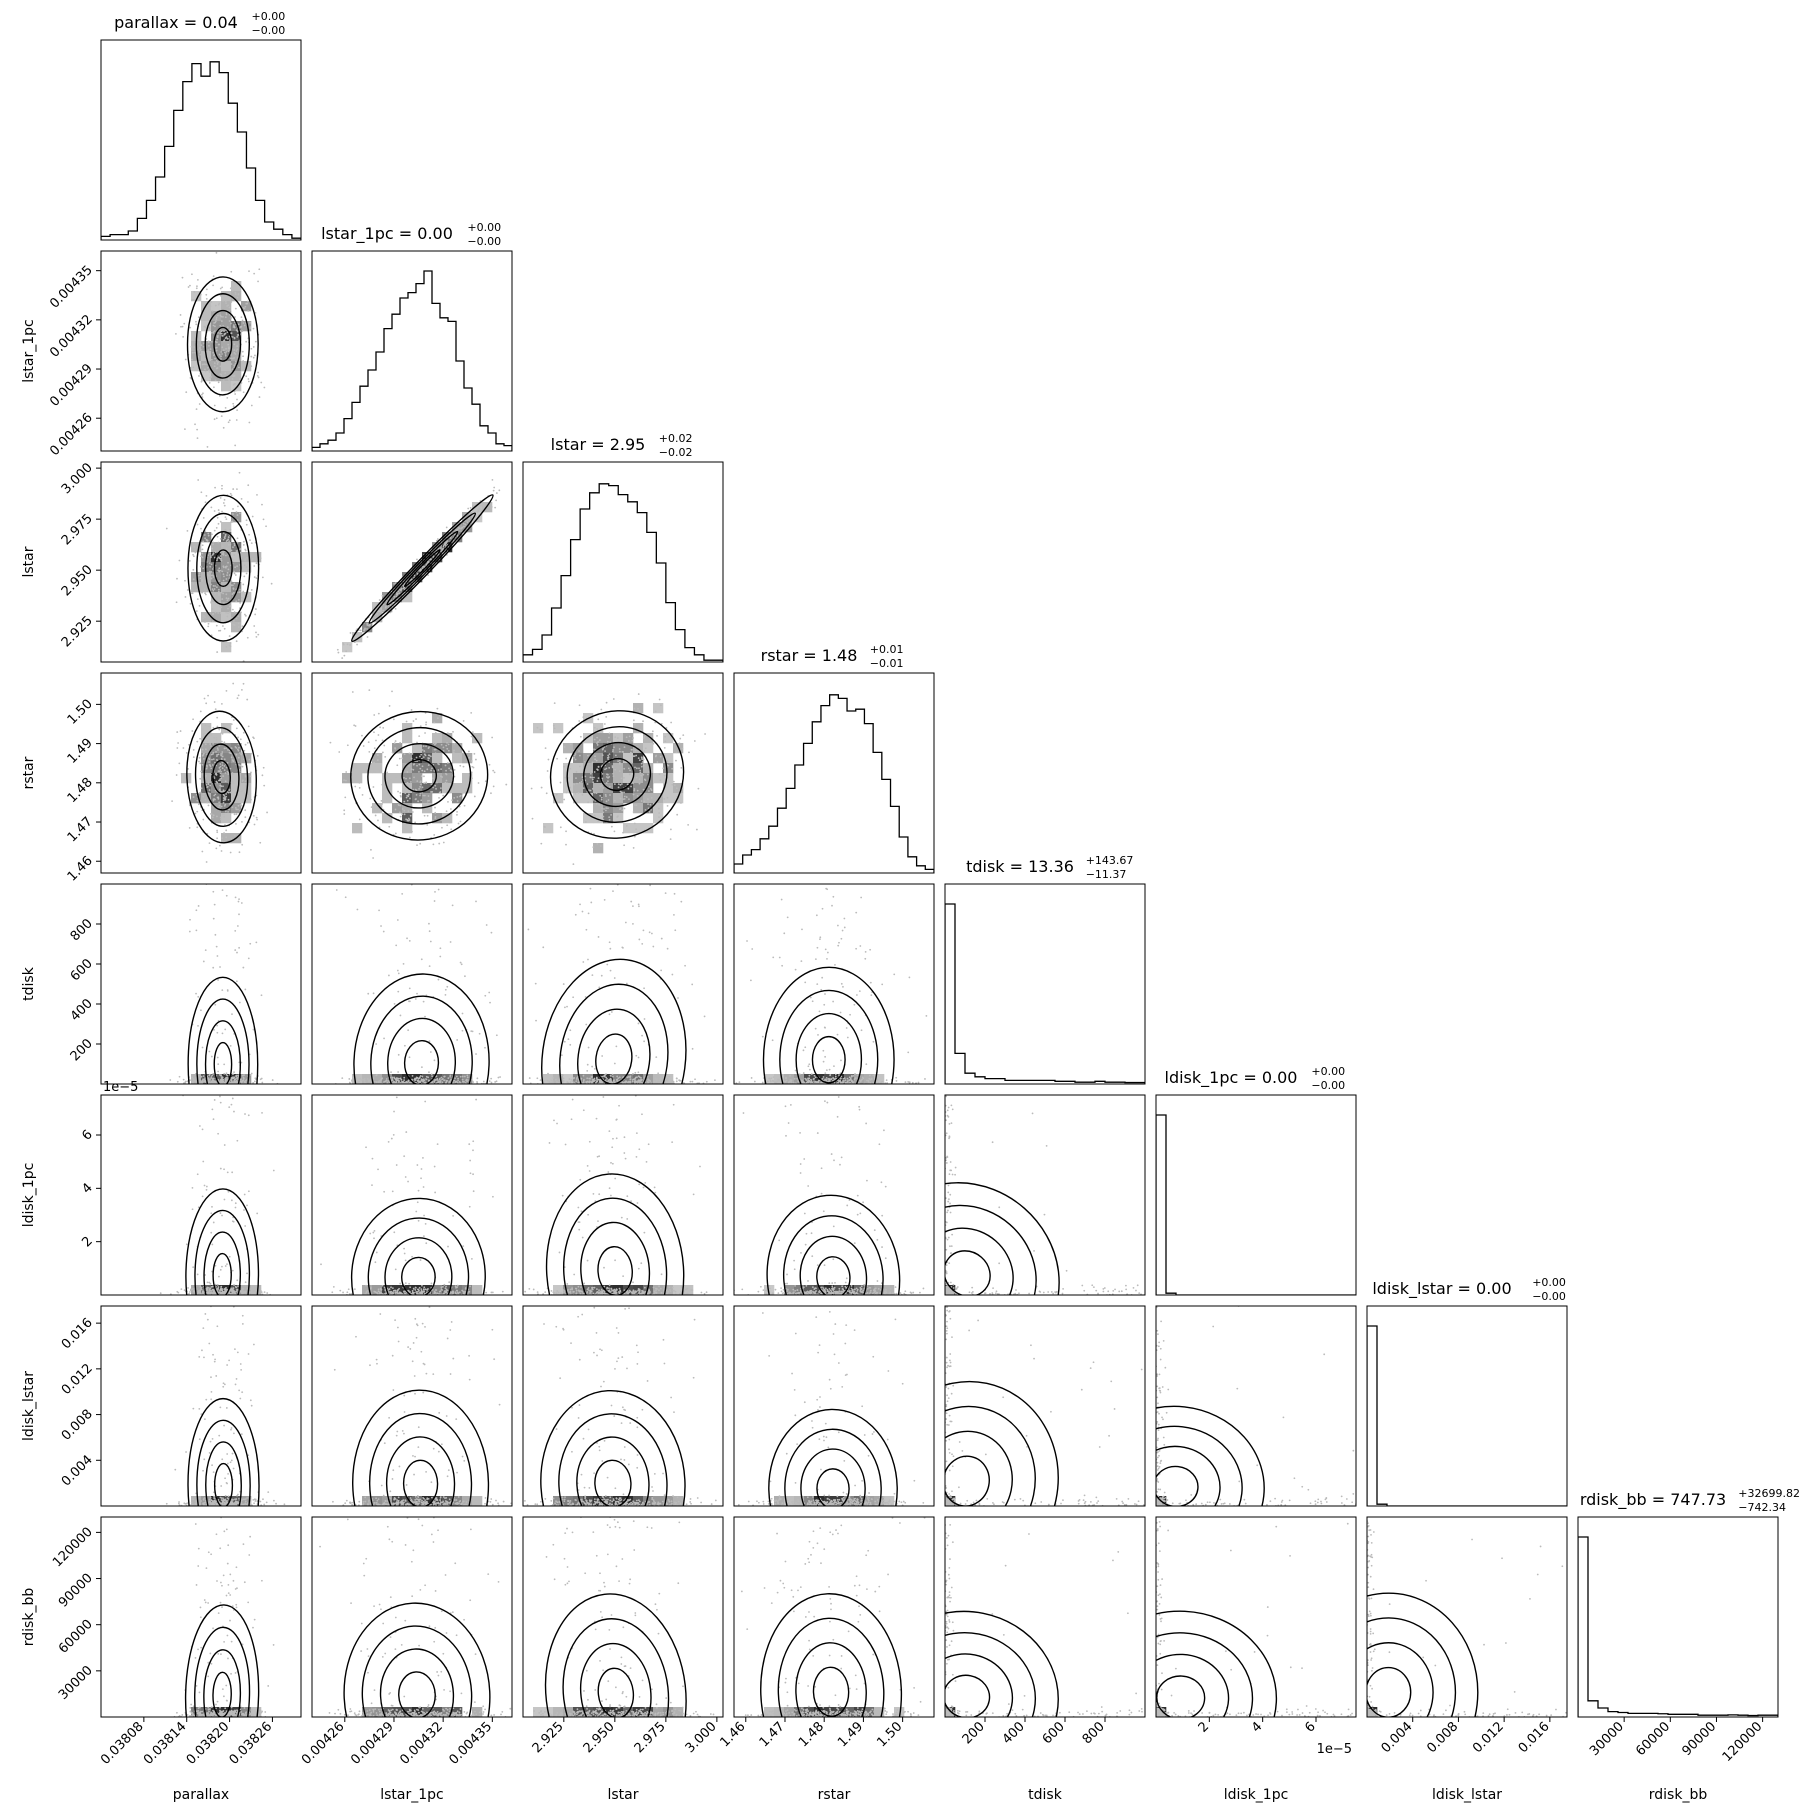 This screenshot has width=1809, height=1809. I want to click on panel-tdisk-vs-rstar, so click(834, 984).